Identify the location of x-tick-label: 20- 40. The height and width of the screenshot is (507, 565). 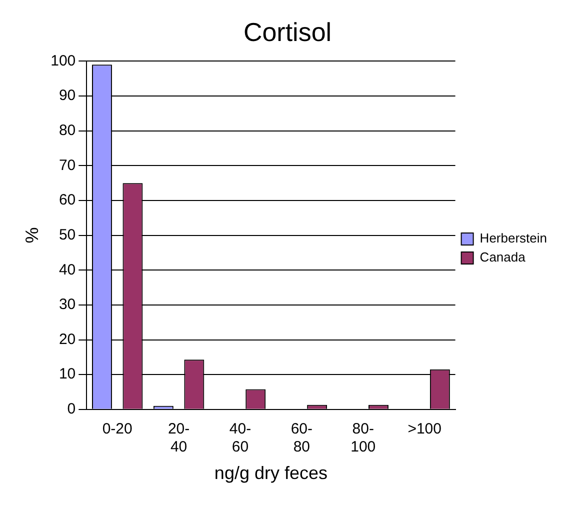
(179, 438).